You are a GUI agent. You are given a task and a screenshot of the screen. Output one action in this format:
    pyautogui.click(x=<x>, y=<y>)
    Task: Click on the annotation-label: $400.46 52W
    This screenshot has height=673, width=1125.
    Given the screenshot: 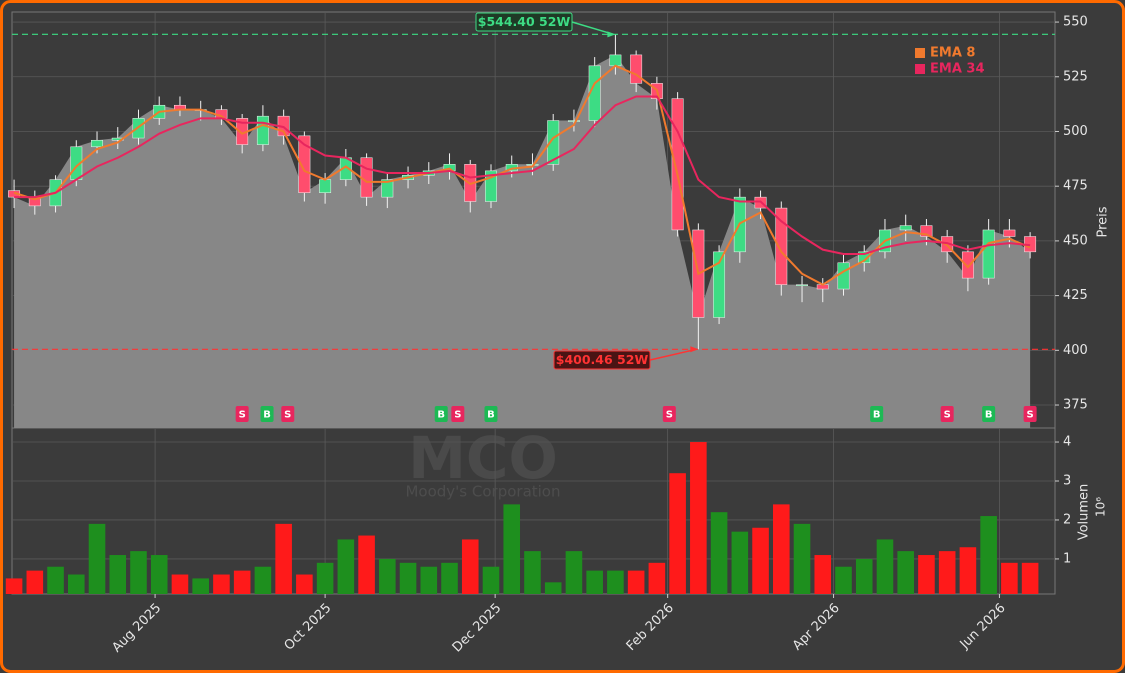 What is the action you would take?
    pyautogui.click(x=602, y=359)
    